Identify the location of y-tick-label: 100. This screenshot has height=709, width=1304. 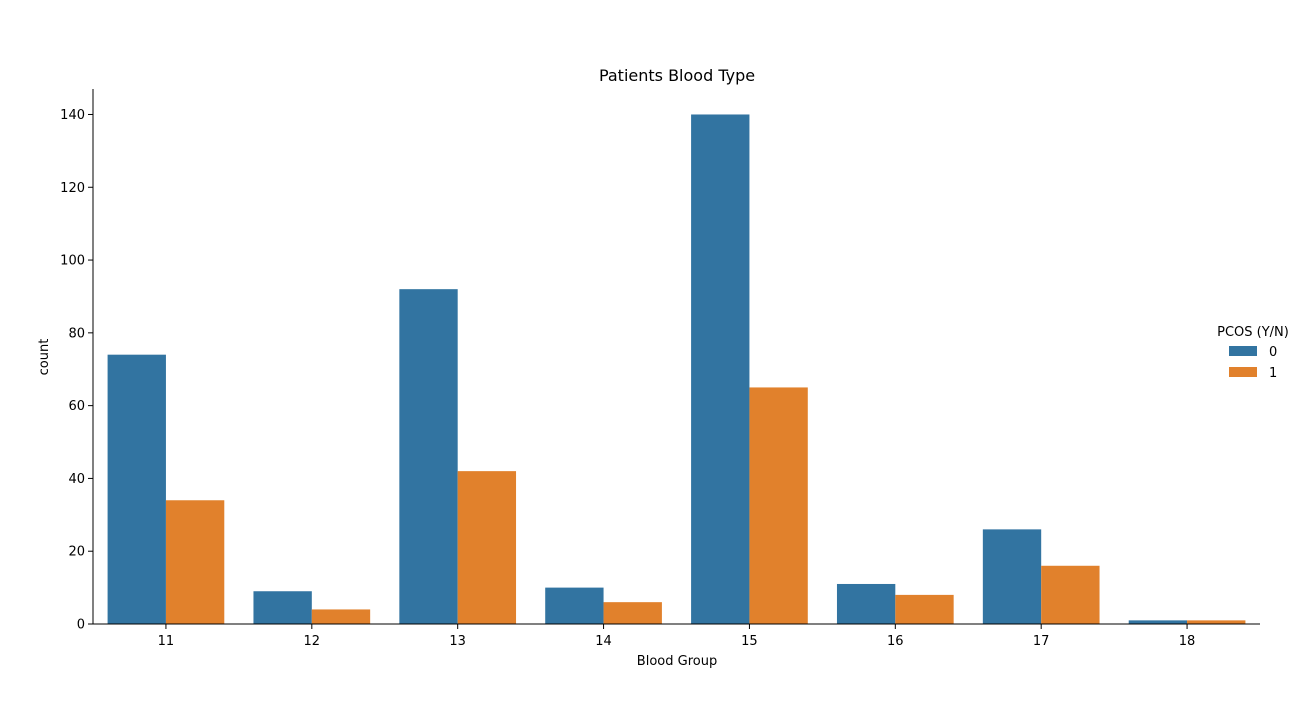
(72, 261).